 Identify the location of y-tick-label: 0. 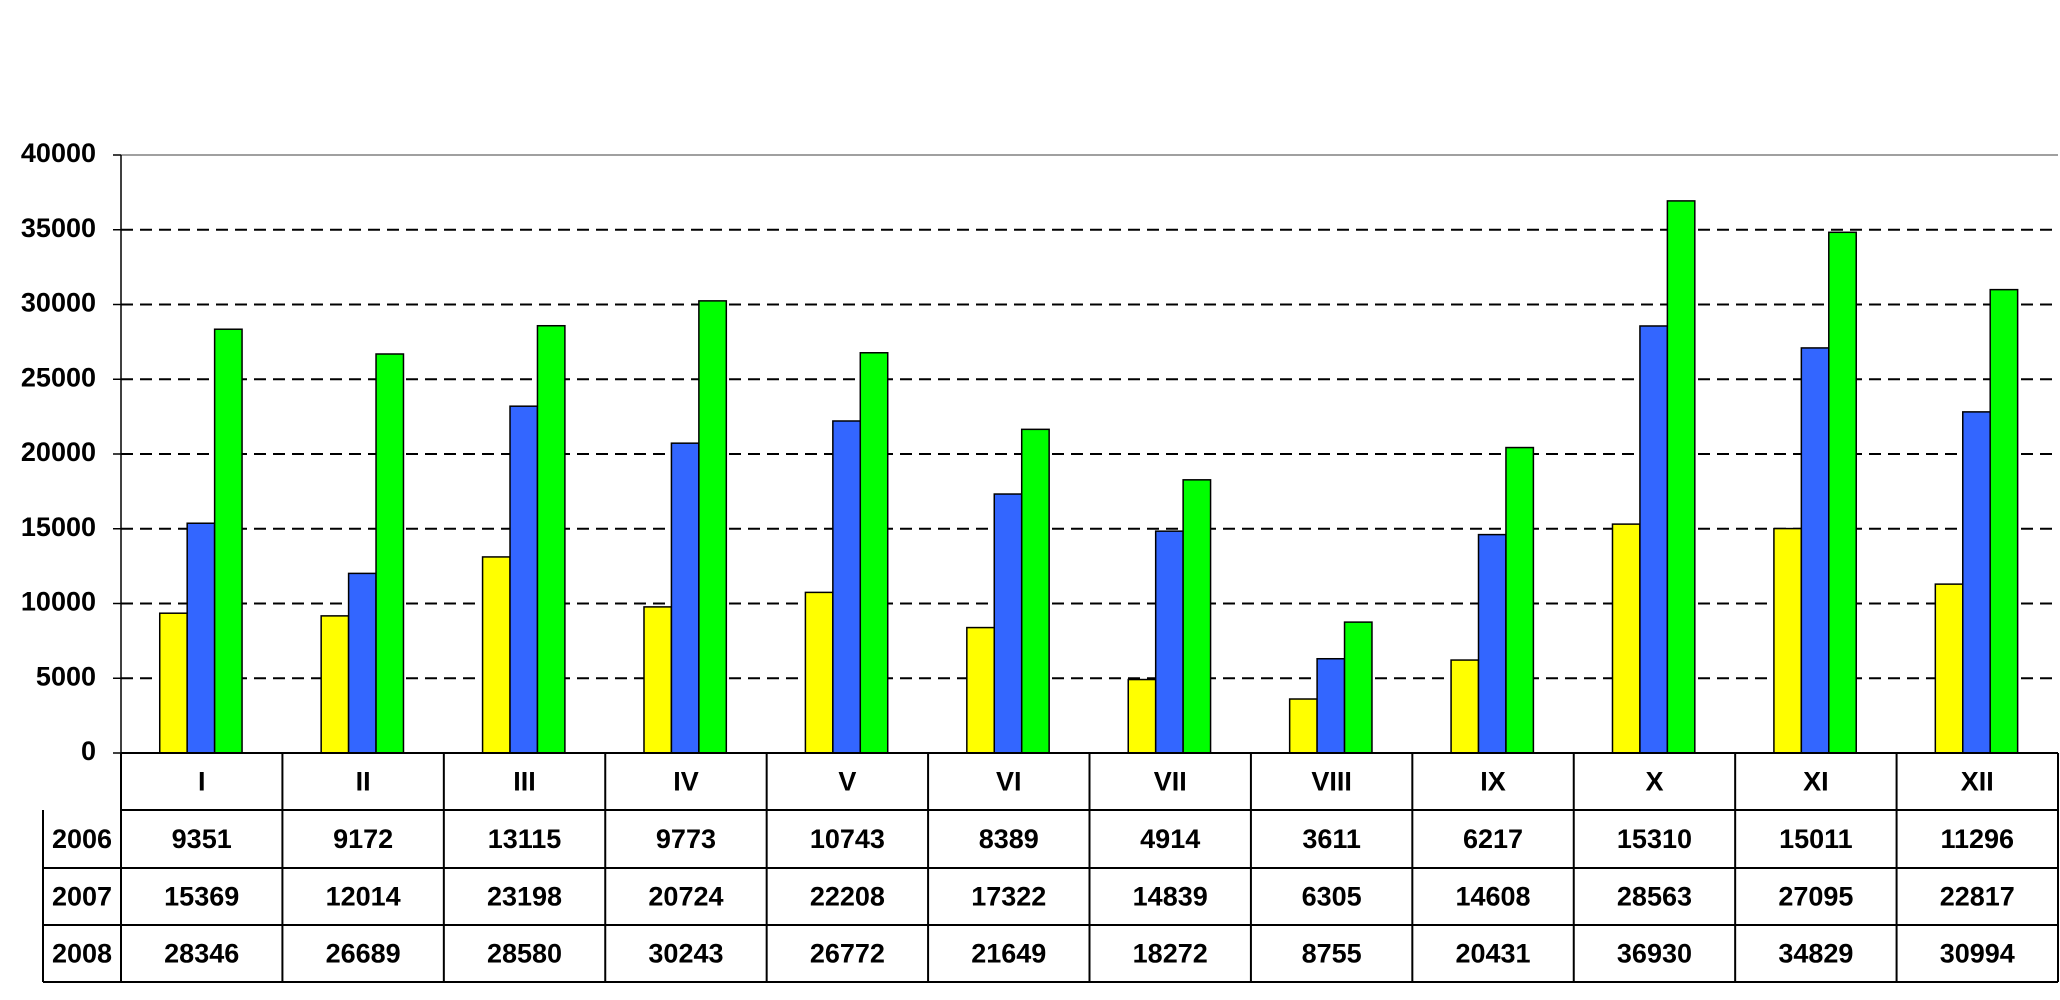
(88, 751).